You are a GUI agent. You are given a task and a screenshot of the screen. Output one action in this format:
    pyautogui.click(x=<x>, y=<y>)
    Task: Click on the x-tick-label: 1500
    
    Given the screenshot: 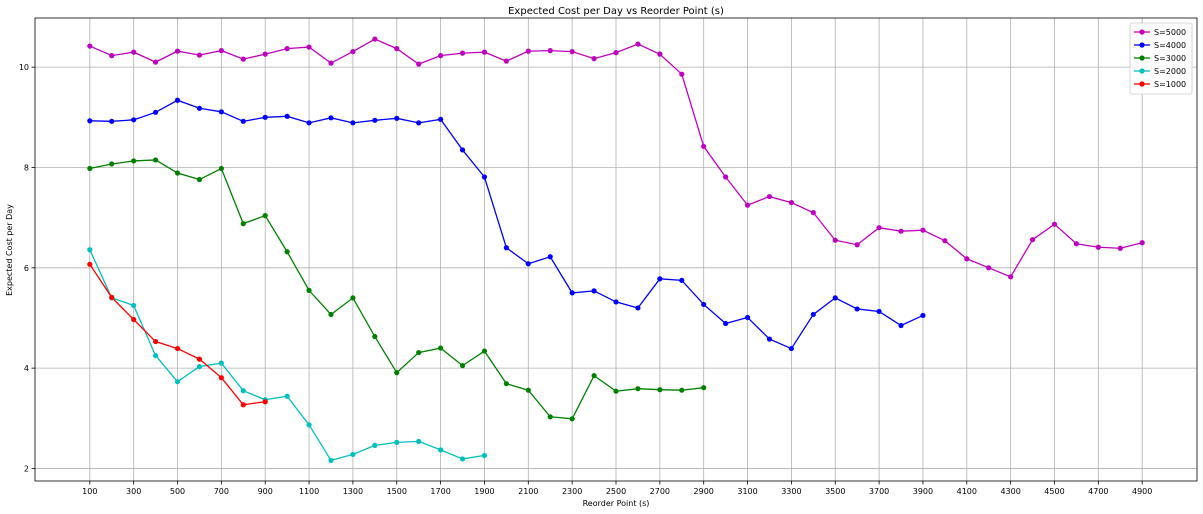 What is the action you would take?
    pyautogui.click(x=397, y=491)
    